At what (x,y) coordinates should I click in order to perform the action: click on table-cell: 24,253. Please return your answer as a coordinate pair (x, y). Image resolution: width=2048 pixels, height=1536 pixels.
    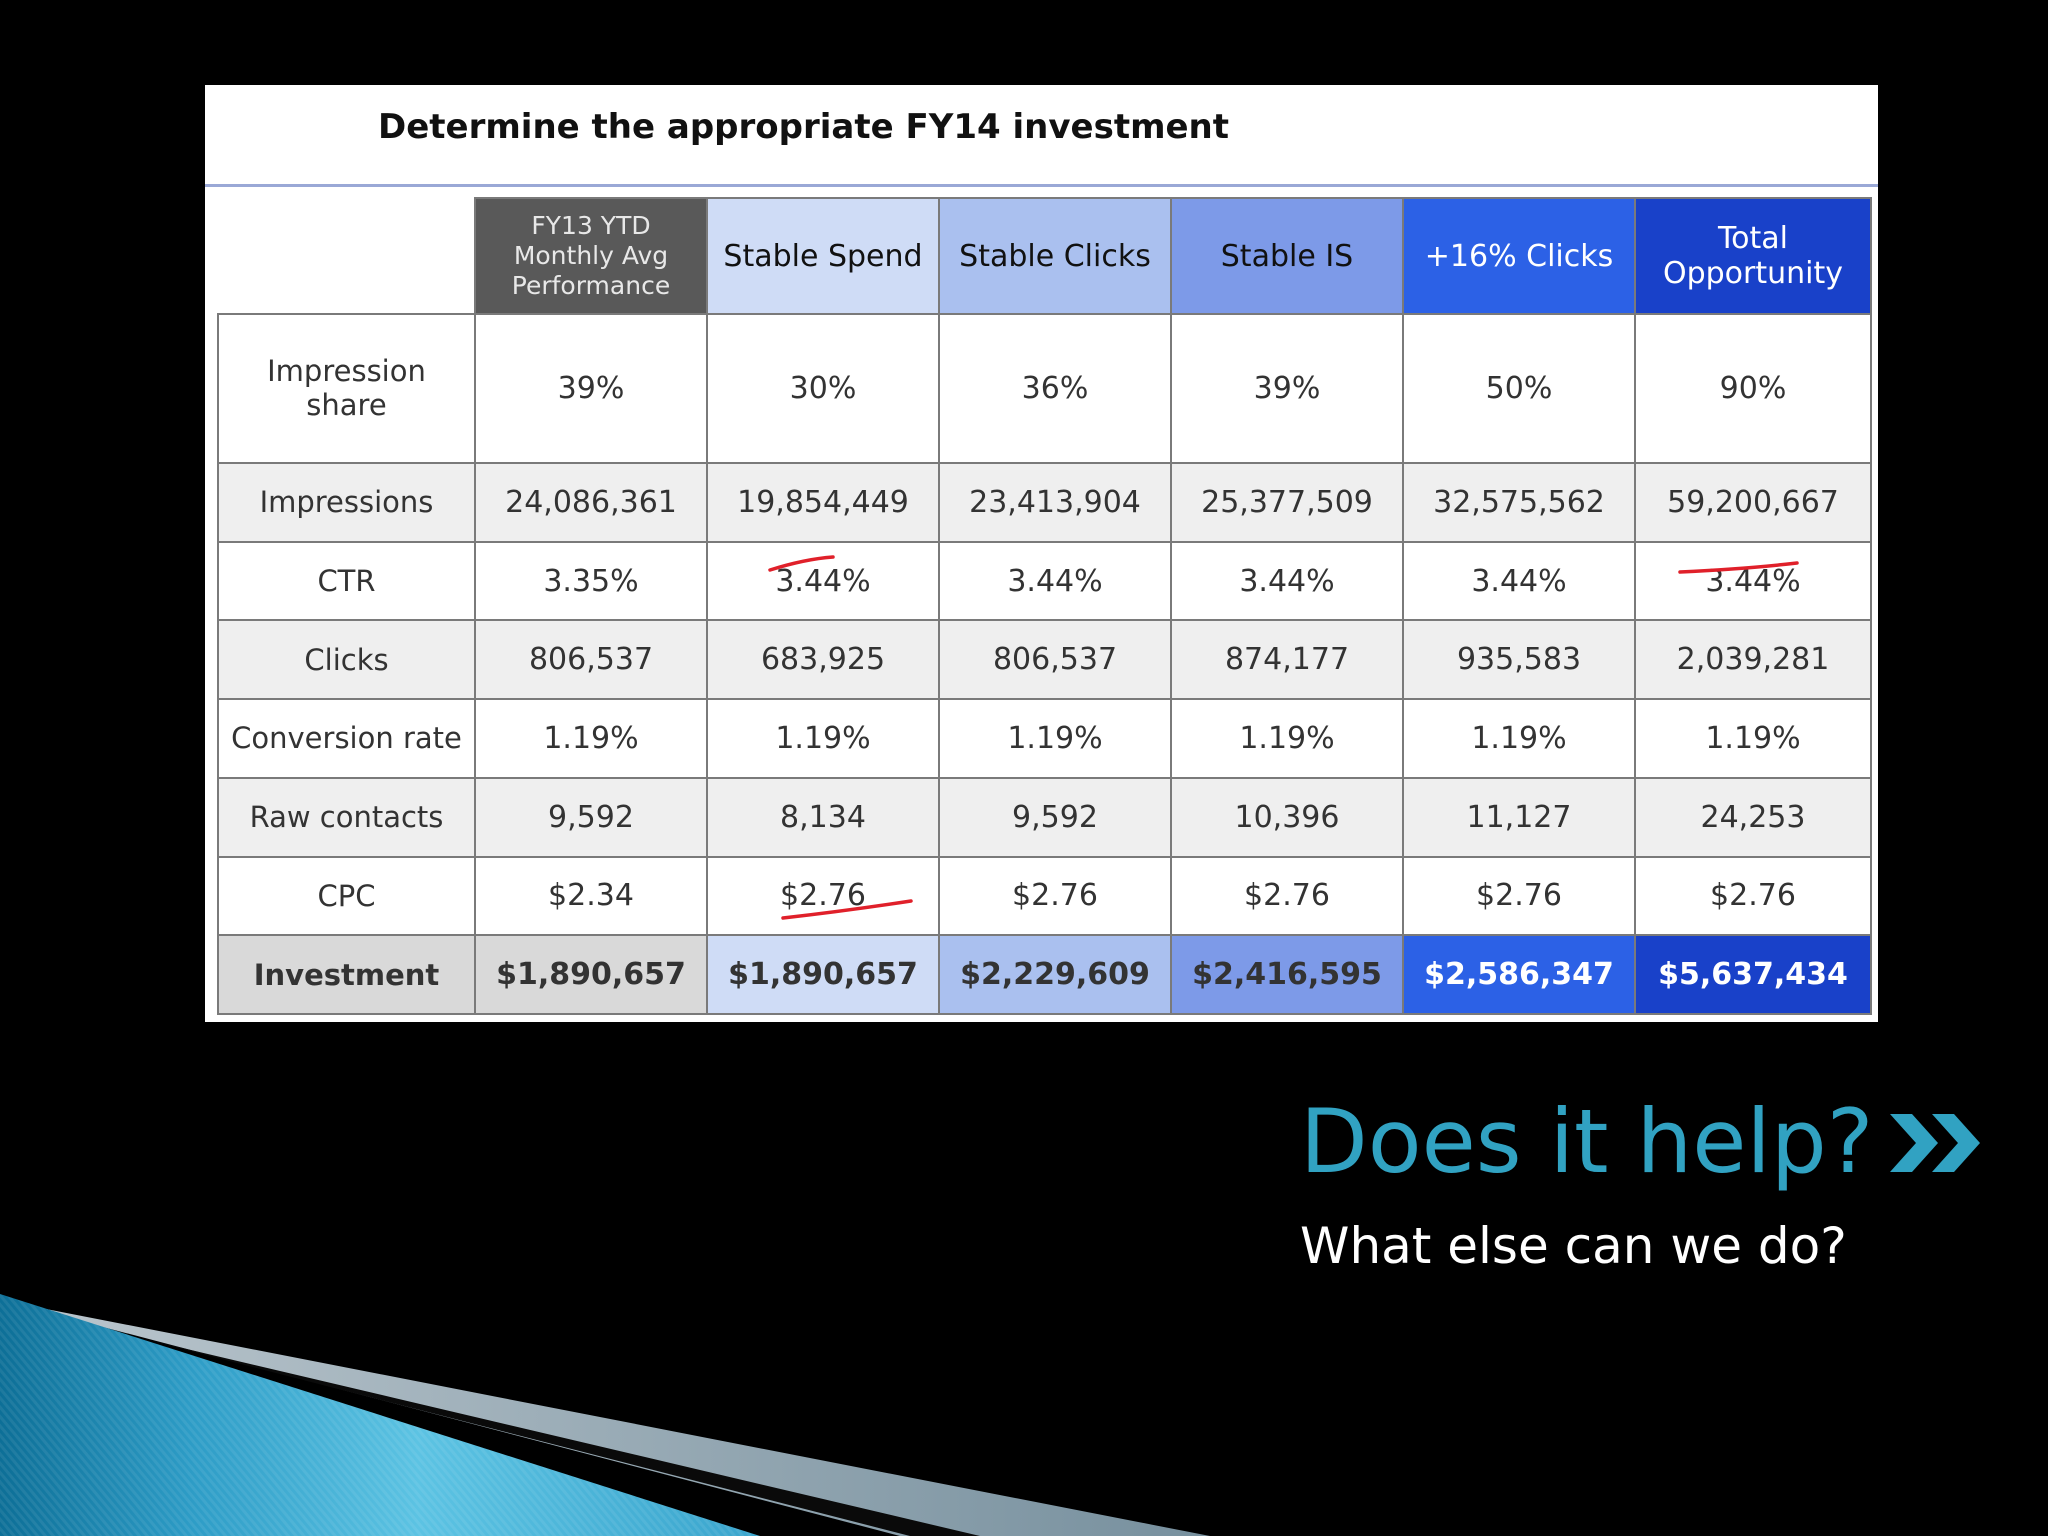
    Looking at the image, I should click on (1753, 817).